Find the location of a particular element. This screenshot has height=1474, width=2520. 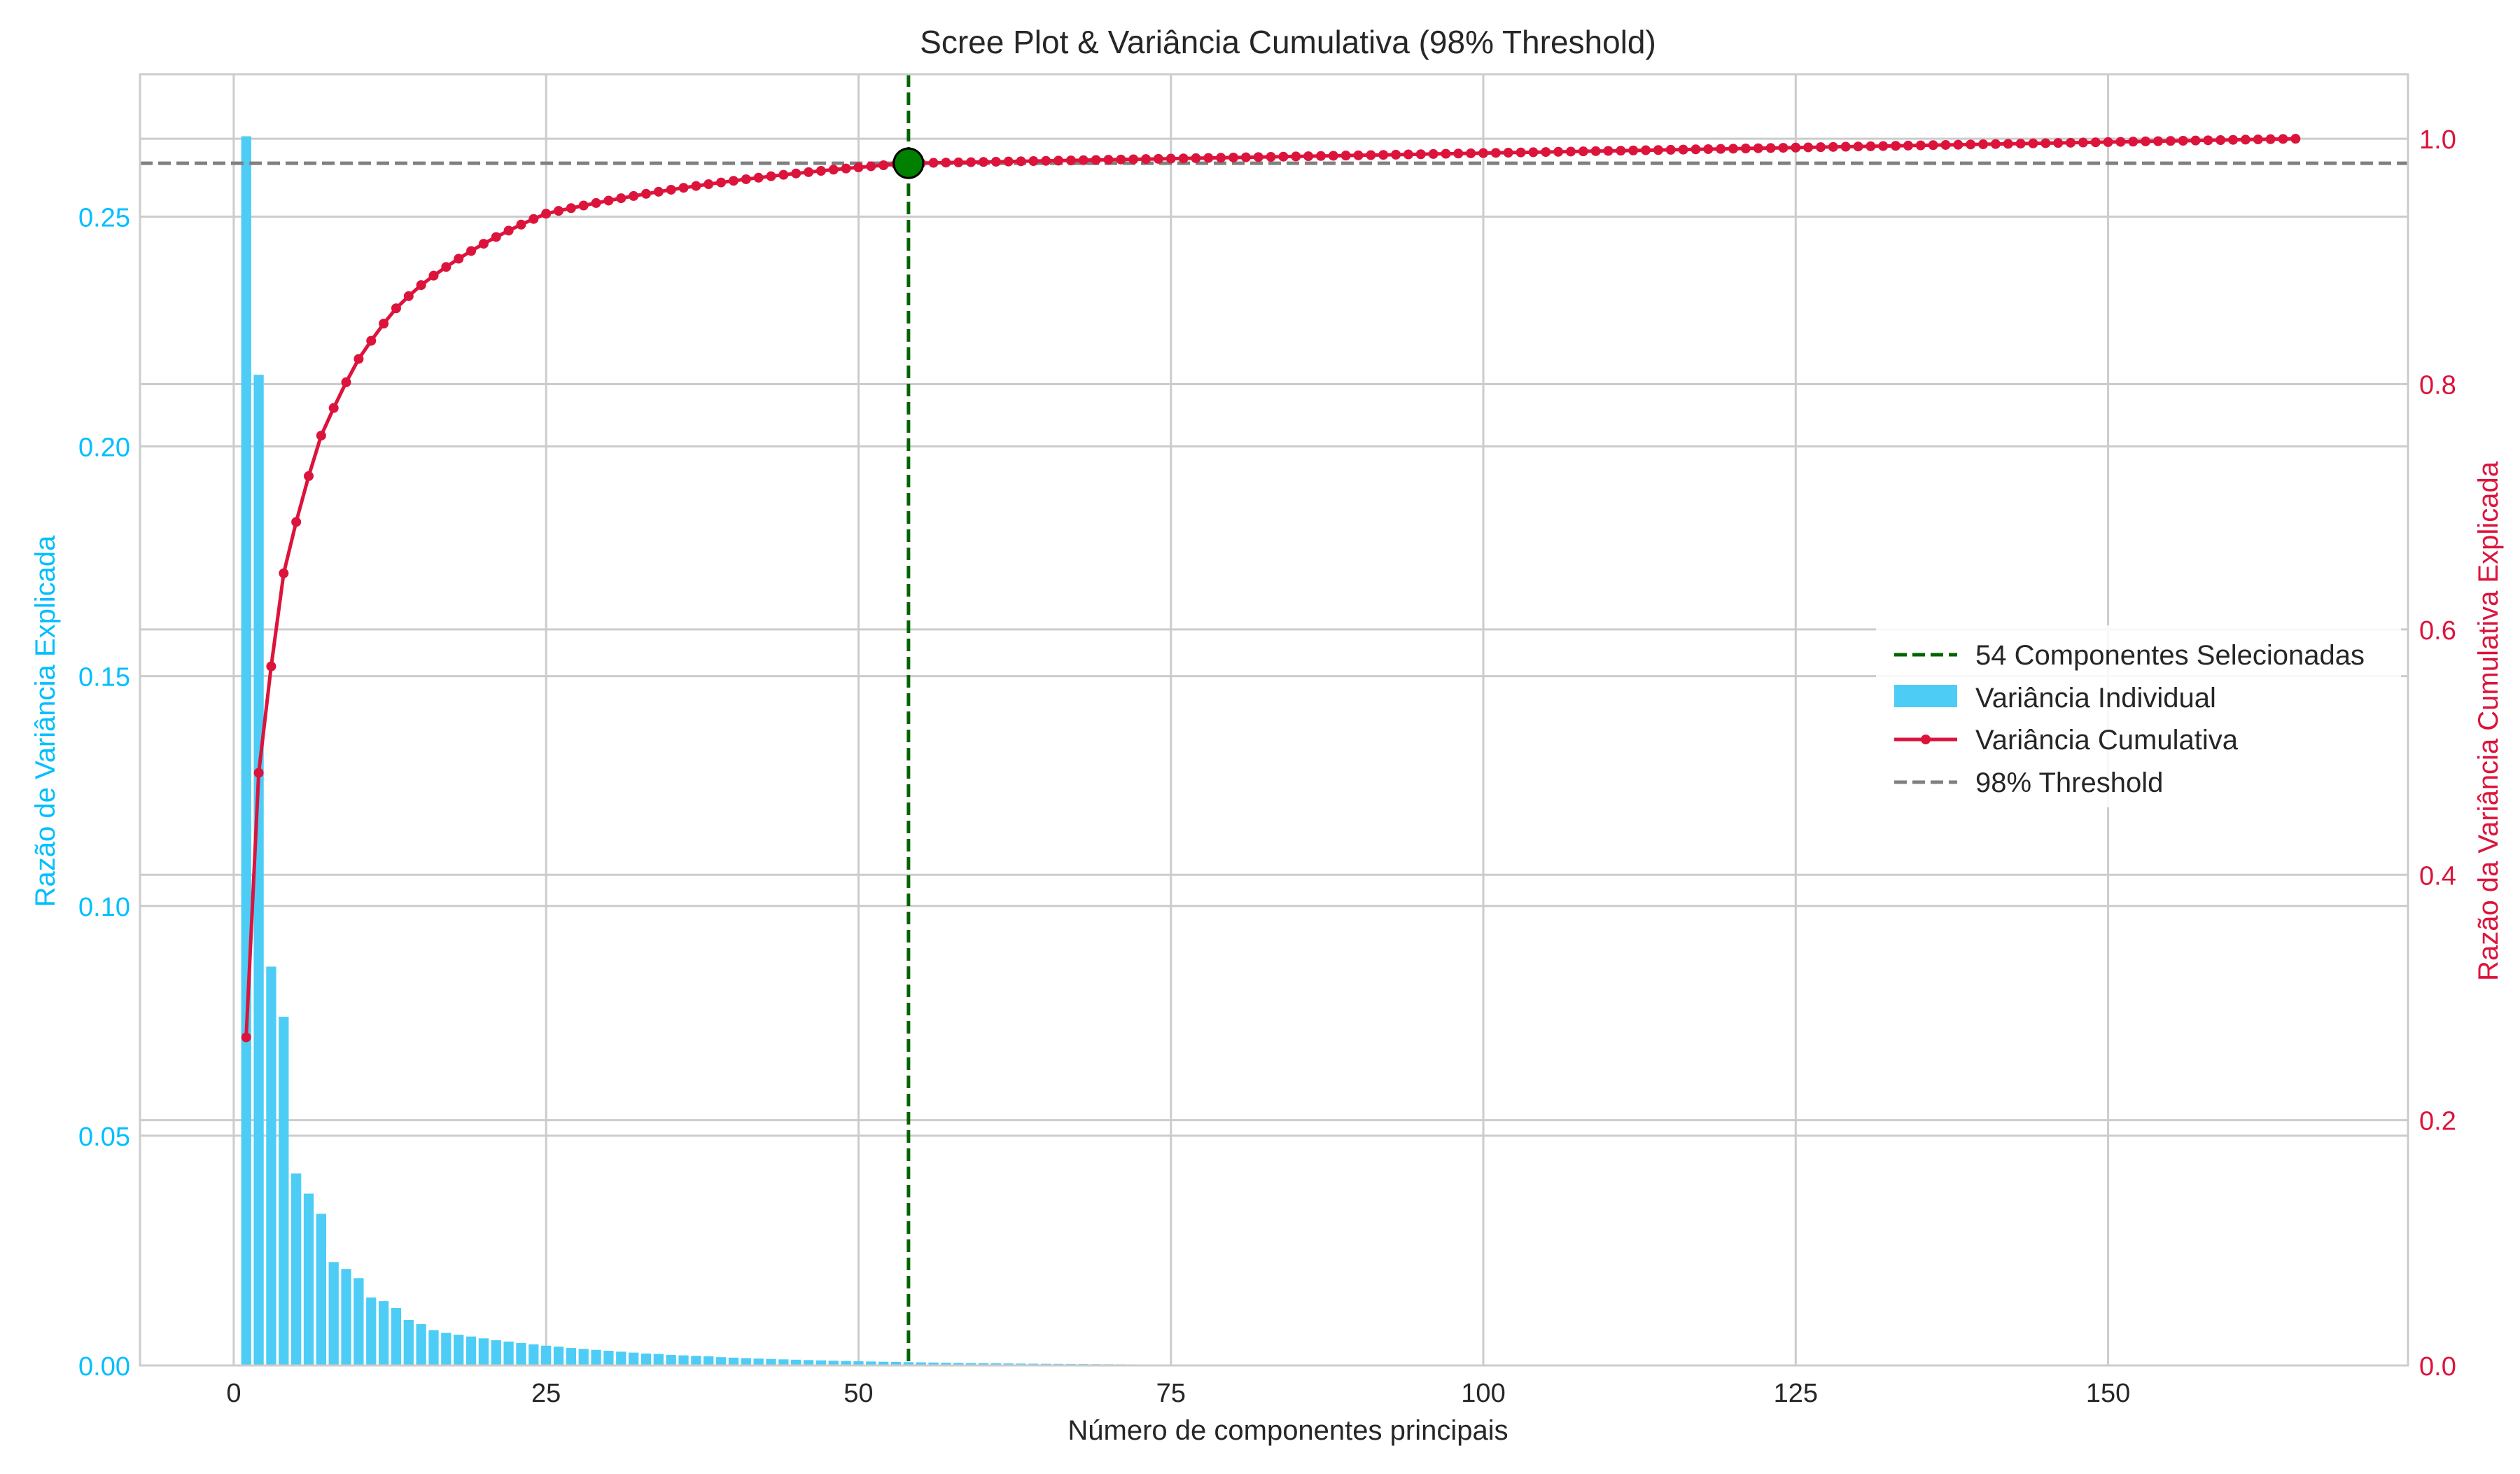

x-axis-label: Número de componentes principais is located at coordinates (1288, 1430).